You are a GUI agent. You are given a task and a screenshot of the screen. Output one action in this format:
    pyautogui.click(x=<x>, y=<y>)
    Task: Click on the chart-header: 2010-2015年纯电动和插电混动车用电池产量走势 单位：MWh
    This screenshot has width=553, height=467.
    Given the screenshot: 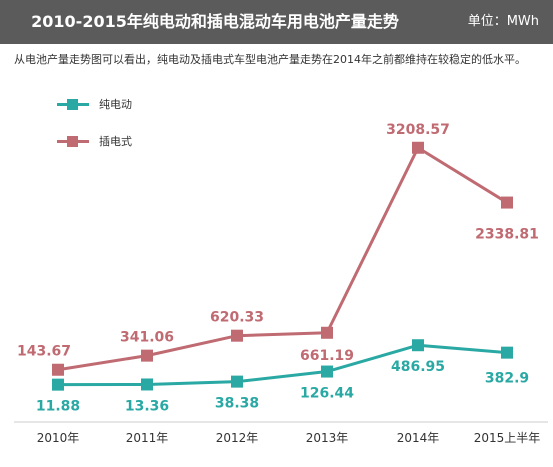 What is the action you would take?
    pyautogui.click(x=276, y=22)
    